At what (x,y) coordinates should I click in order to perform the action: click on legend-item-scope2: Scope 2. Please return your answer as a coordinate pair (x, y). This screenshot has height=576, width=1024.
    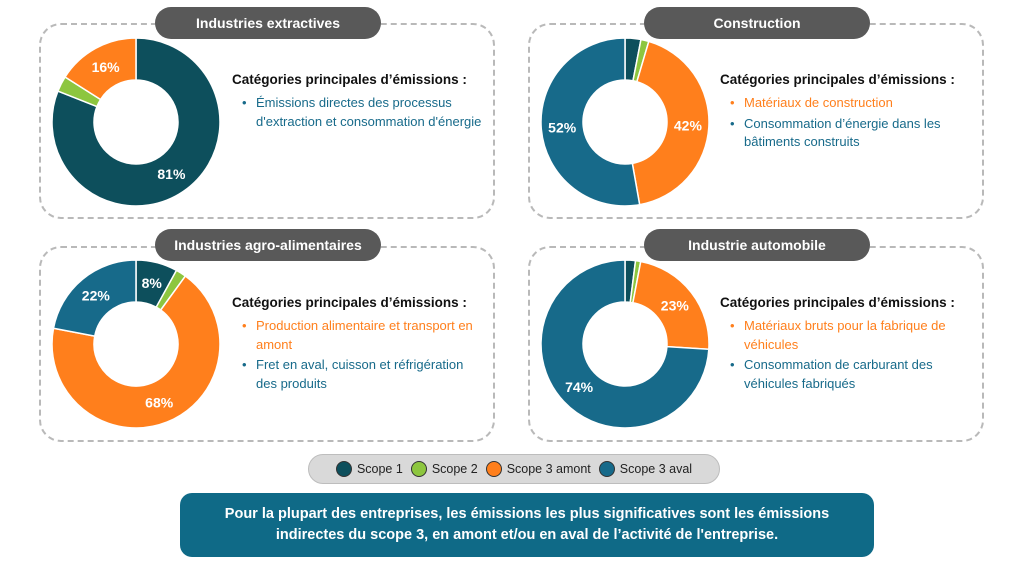
    Looking at the image, I should click on (444, 469).